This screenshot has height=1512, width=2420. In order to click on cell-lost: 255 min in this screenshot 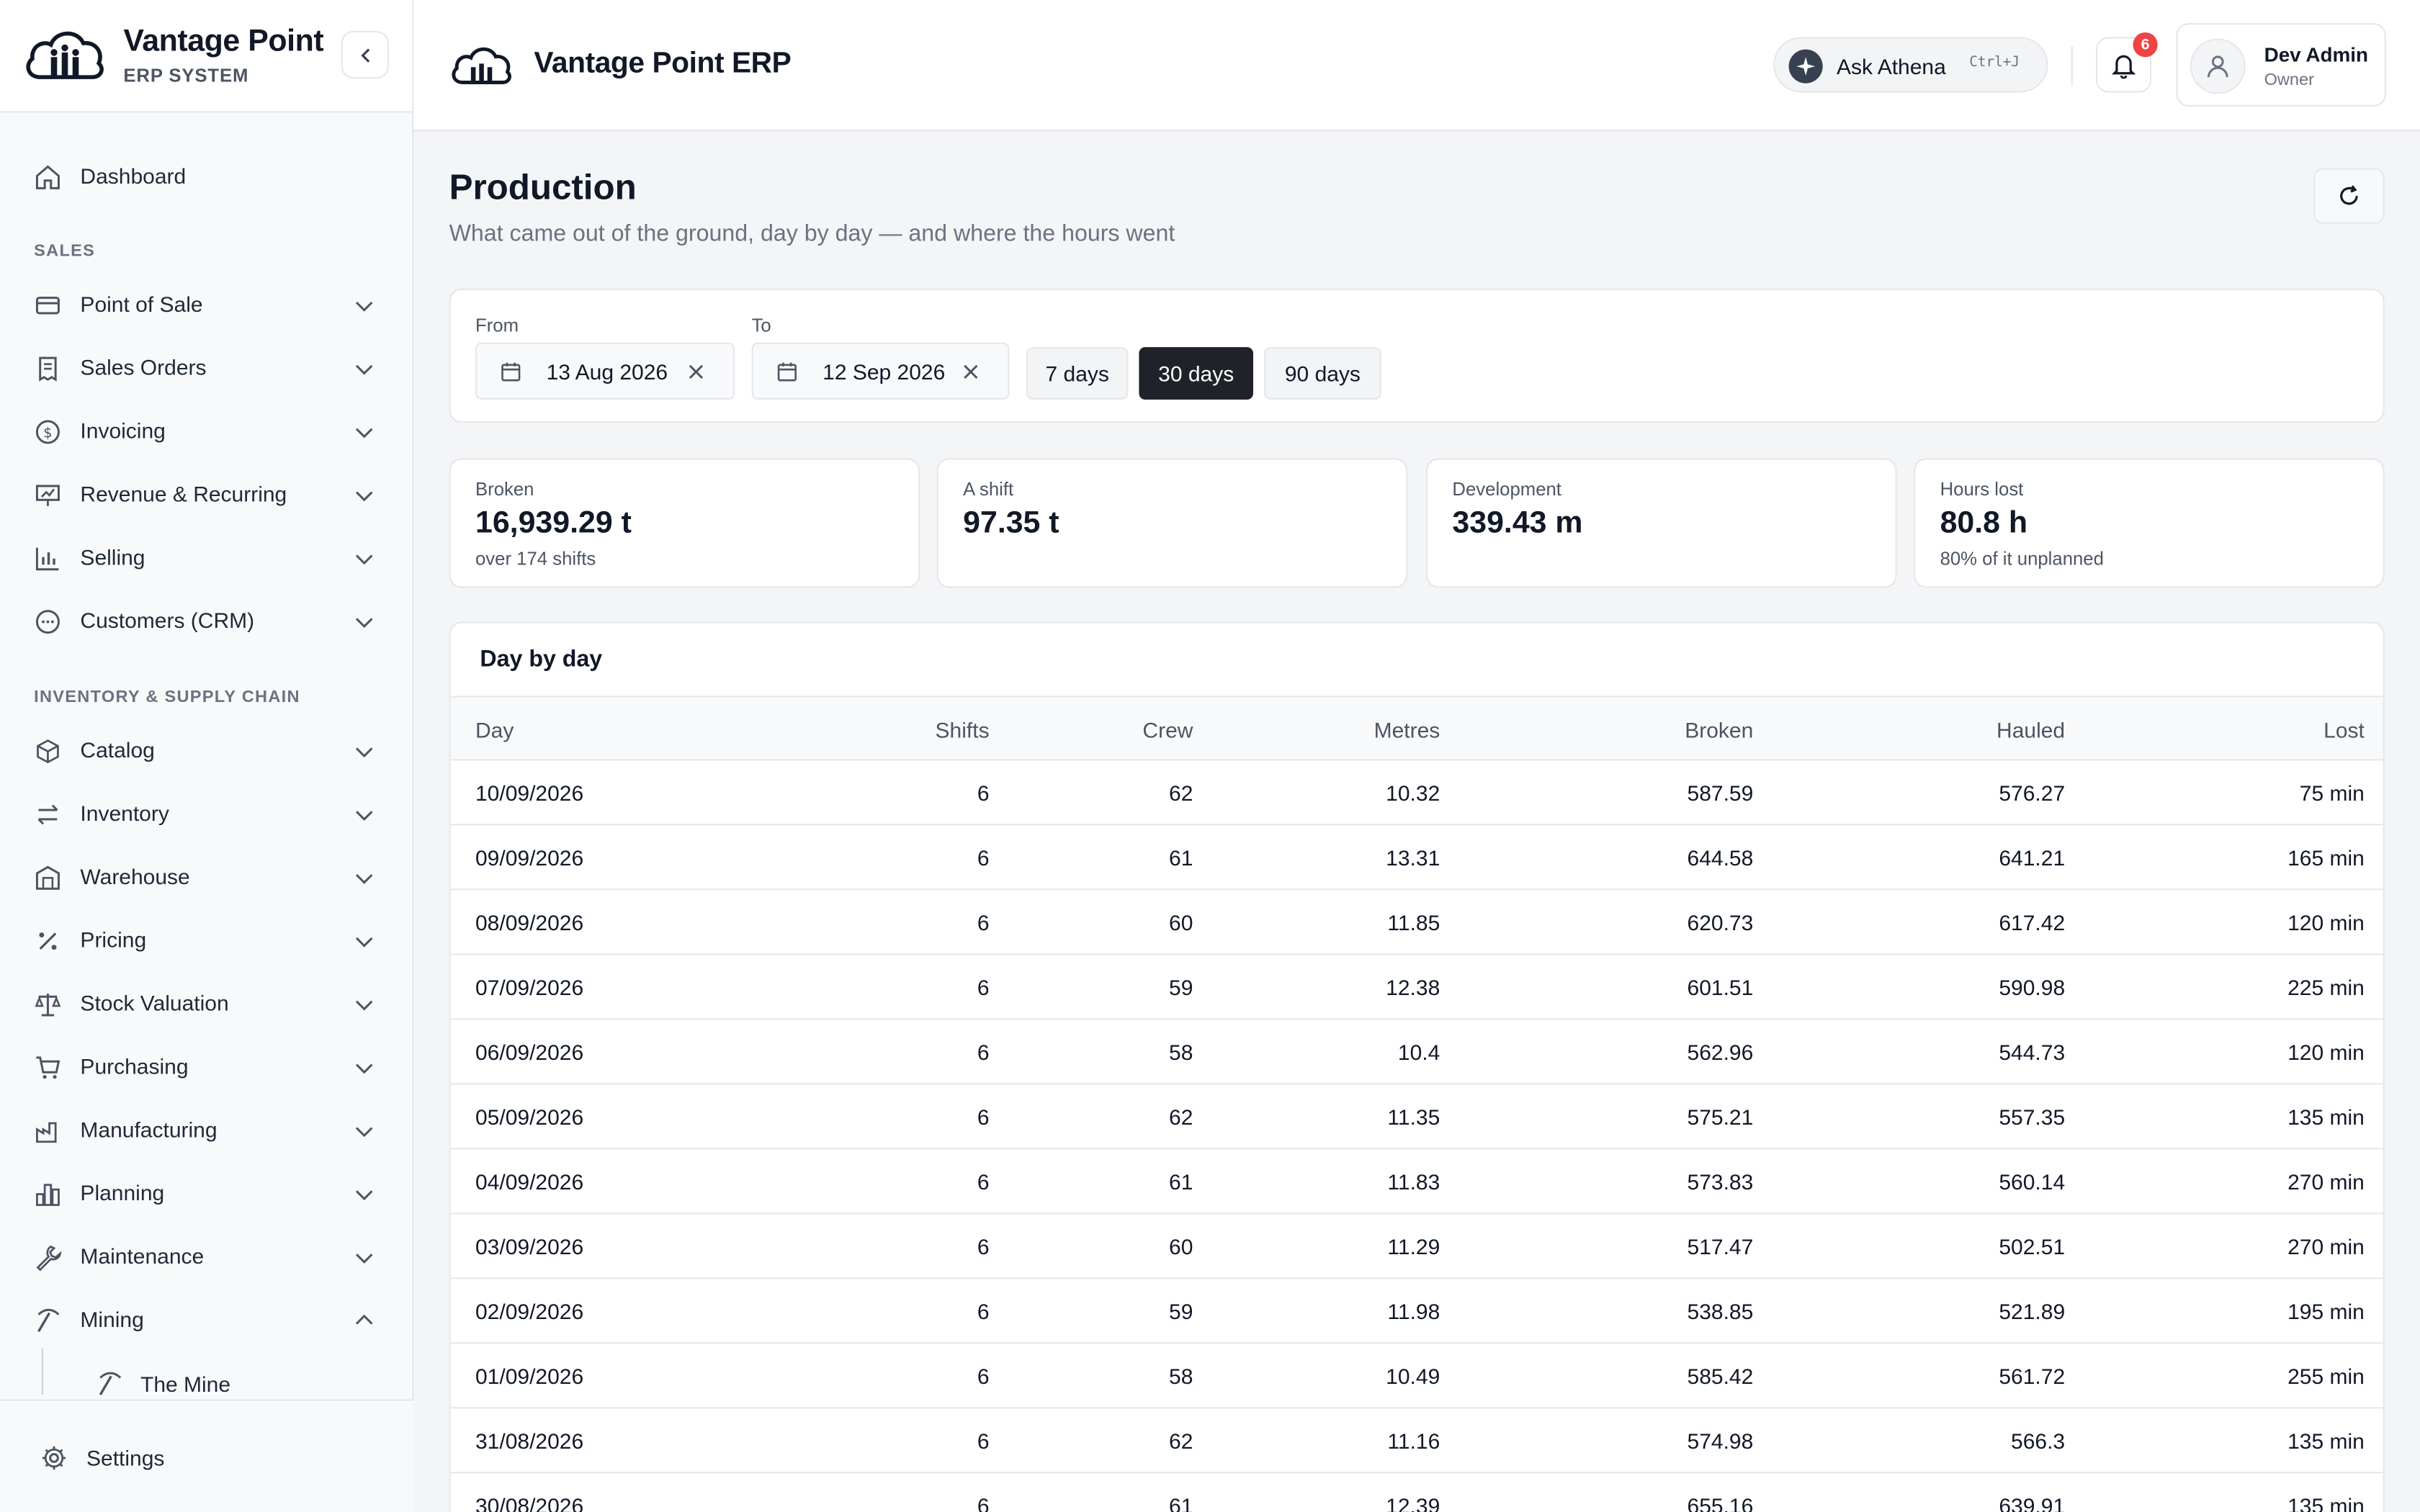, I will do `click(2326, 1376)`.